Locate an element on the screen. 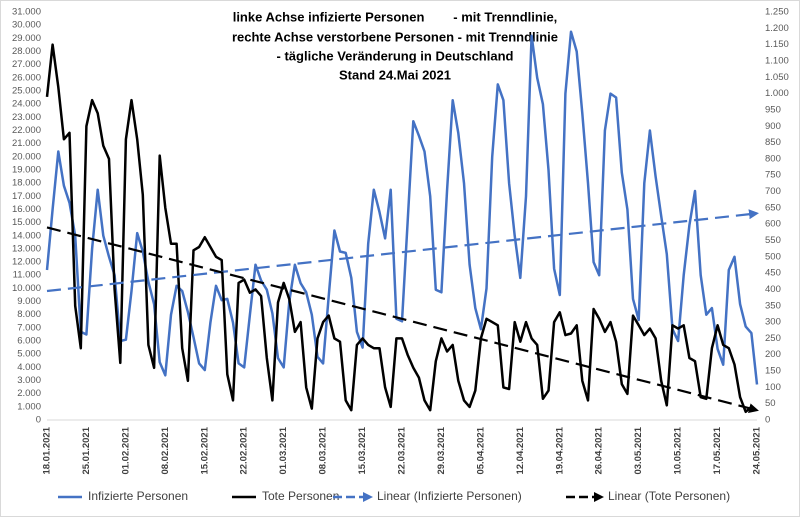 The height and width of the screenshot is (517, 800). y2-tick-label: 0 is located at coordinates (767, 420).